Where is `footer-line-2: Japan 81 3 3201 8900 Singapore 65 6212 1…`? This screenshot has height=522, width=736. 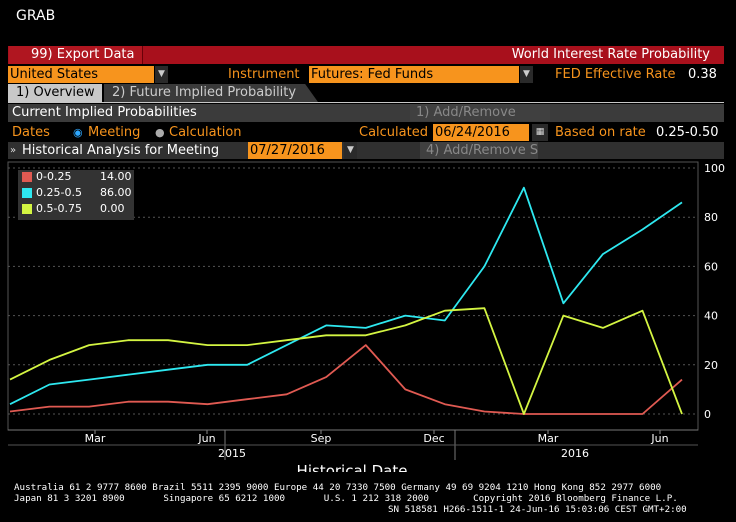 footer-line-2: Japan 81 3 3201 8900 Singapore 65 6212 1… is located at coordinates (346, 498).